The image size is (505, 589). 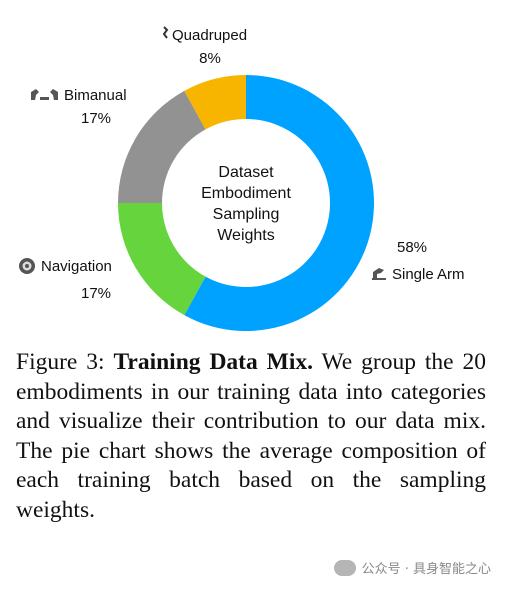 What do you see at coordinates (44, 94) in the screenshot?
I see `dual-arm-icon` at bounding box center [44, 94].